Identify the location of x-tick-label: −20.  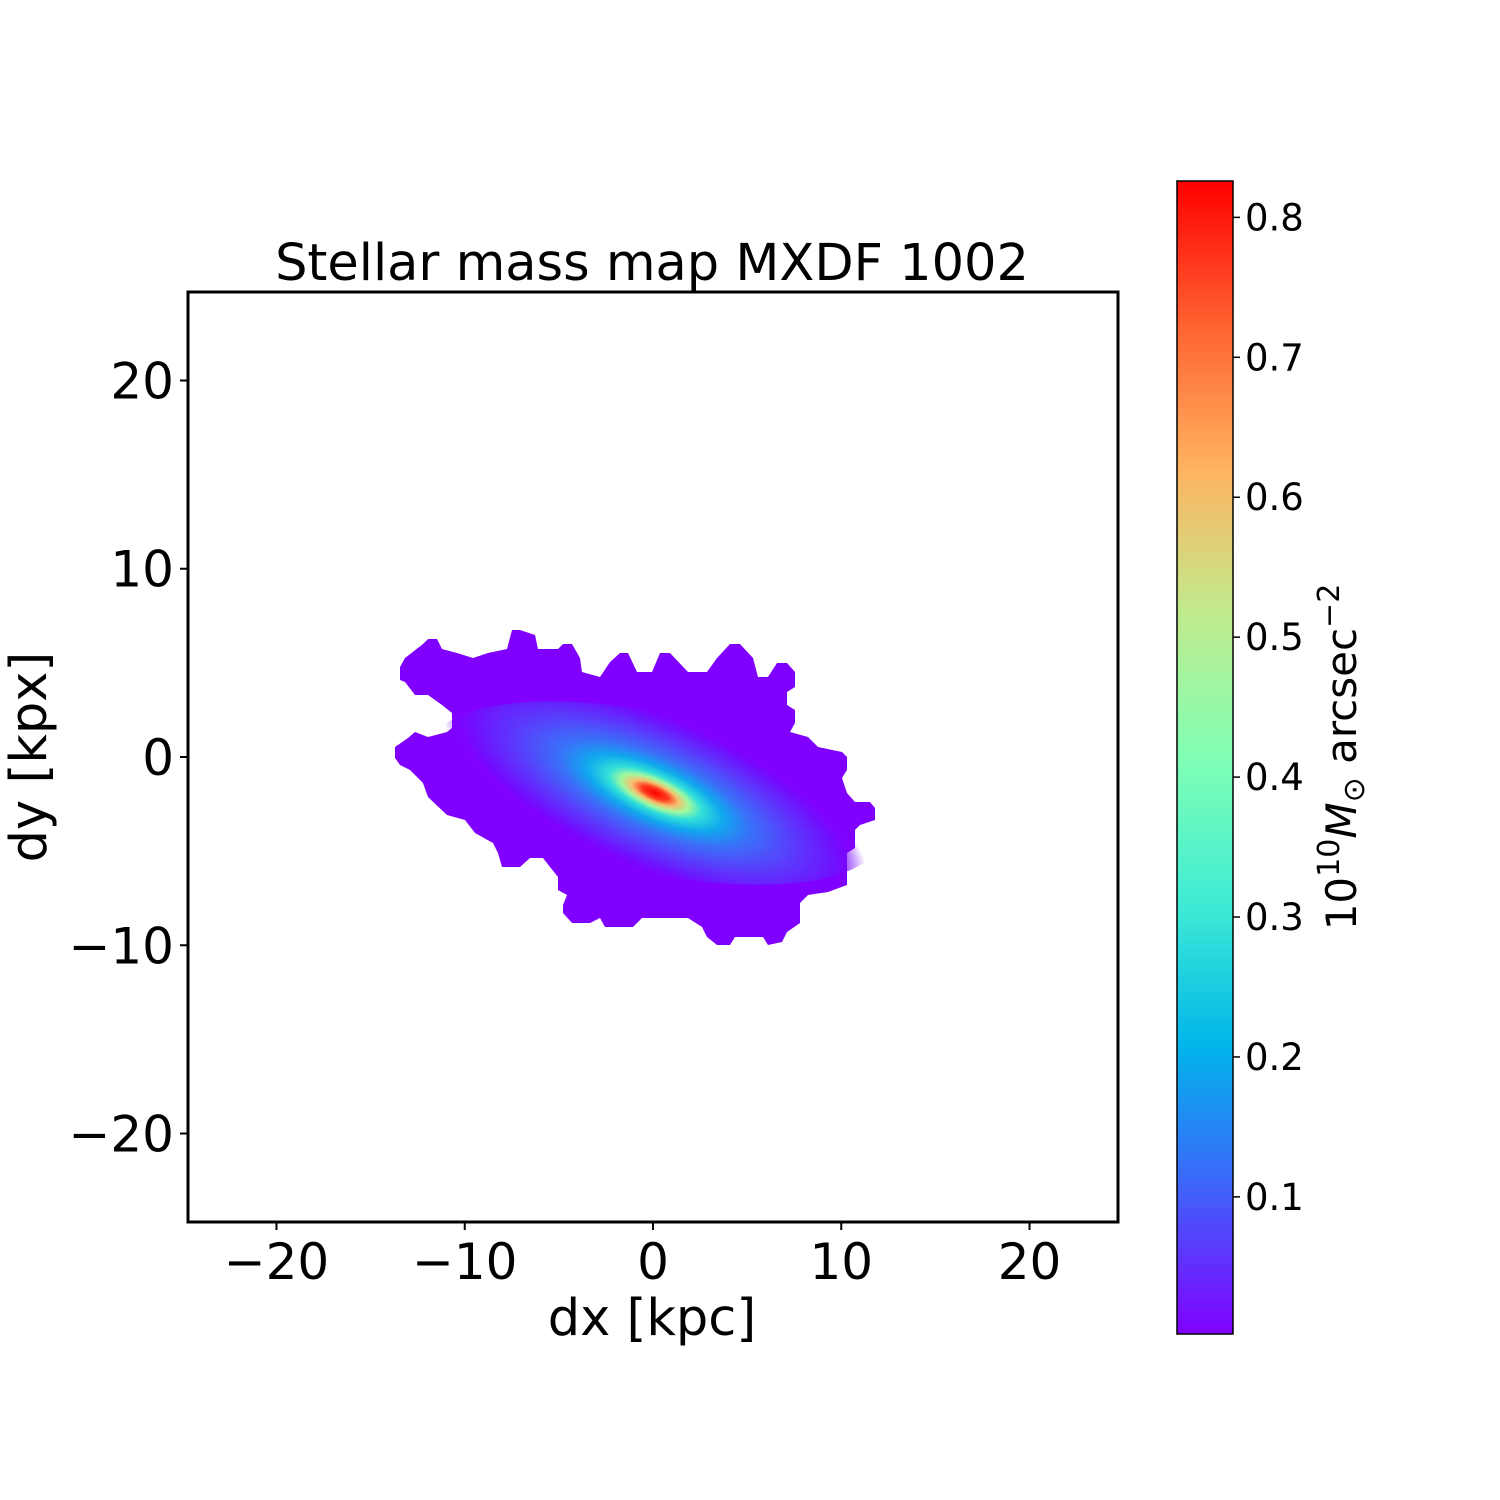
(277, 1262).